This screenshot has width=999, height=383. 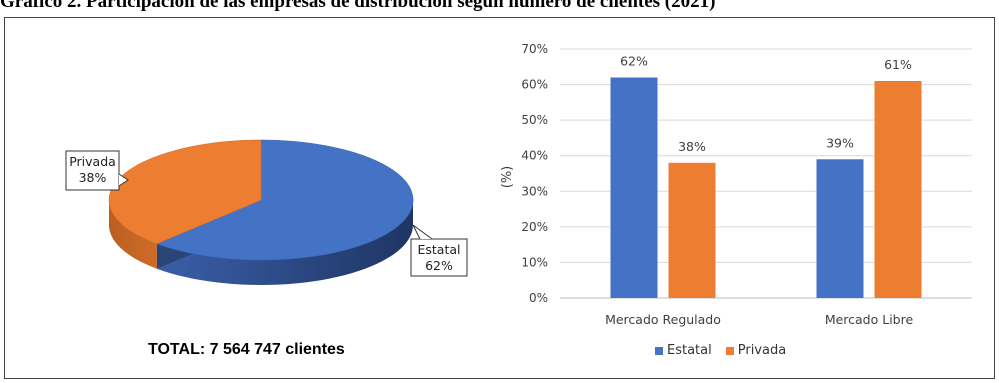 I want to click on x-category-label: Mercado Regulado, so click(x=663, y=319).